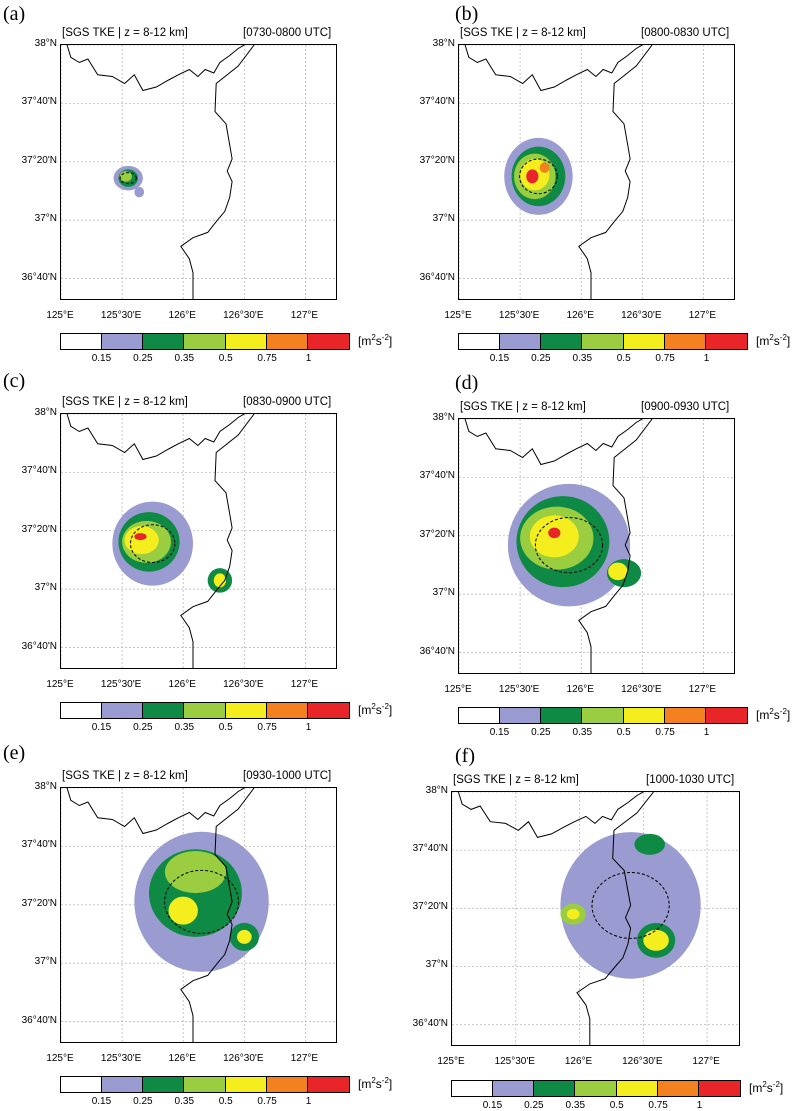 The image size is (800, 1111). What do you see at coordinates (14, 14) in the screenshot?
I see `panel-letter: (a)` at bounding box center [14, 14].